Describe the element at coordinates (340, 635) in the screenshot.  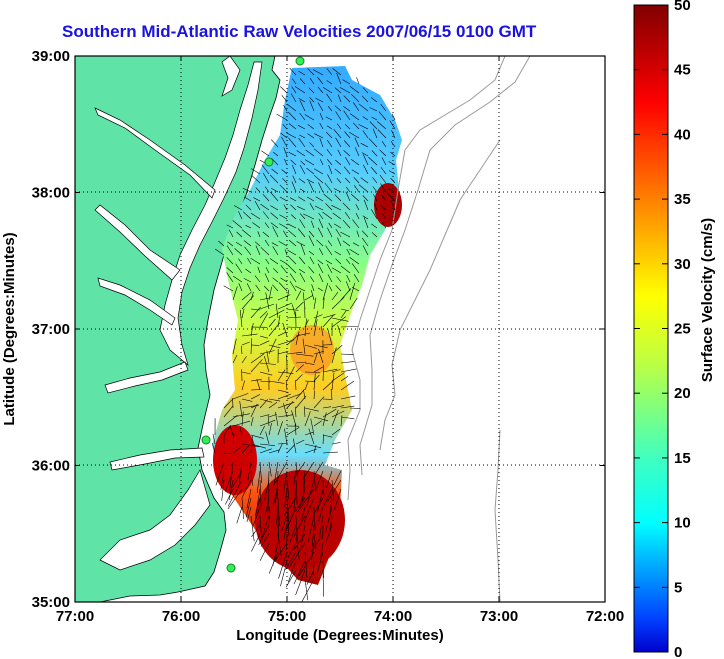
I see `x-axis-label: Longitude (Degrees:Minutes)` at that location.